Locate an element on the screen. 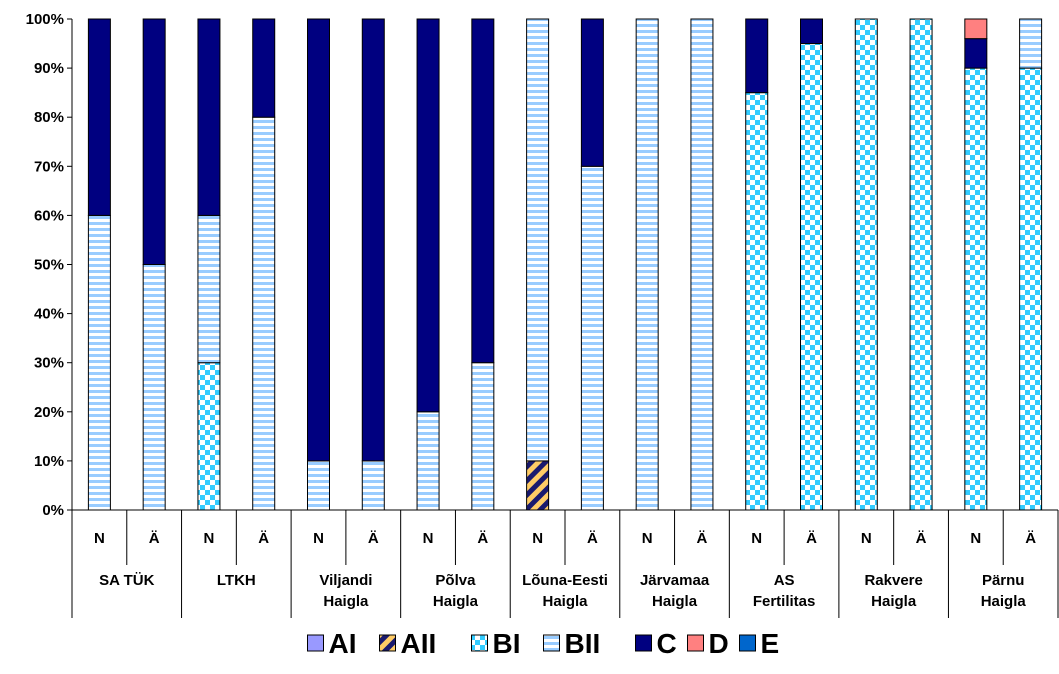 This screenshot has width=1059, height=674. bar-ltkh-n-c is located at coordinates (209, 117).